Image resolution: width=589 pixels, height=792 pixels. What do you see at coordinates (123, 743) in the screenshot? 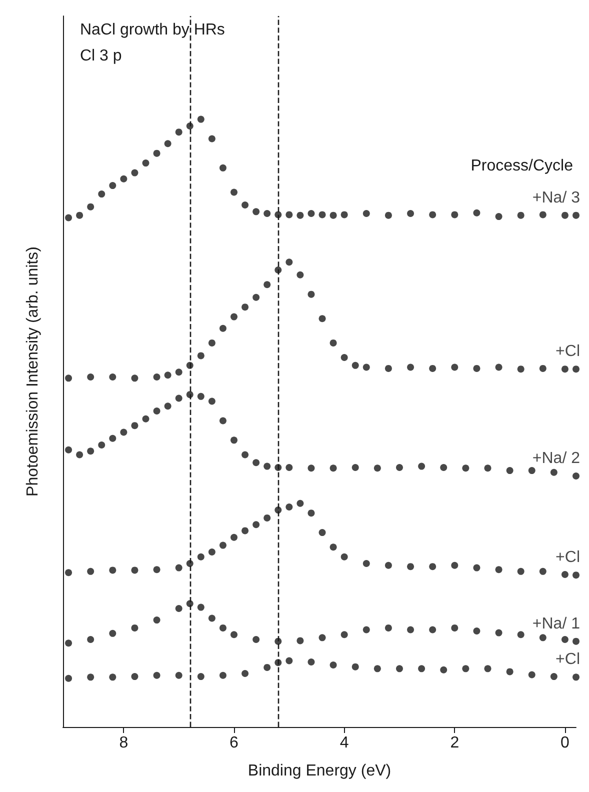
I see `x-tick-label: 8` at bounding box center [123, 743].